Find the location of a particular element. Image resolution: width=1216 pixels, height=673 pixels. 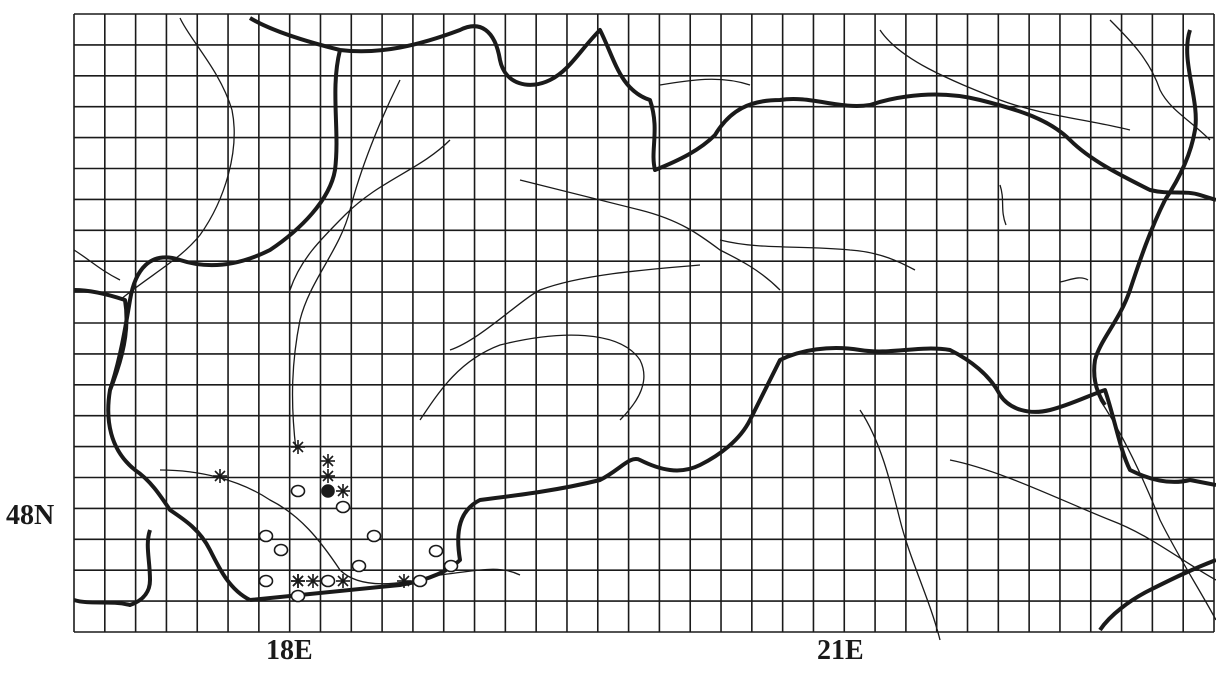

river-vistula-trib is located at coordinates (1005, 80).